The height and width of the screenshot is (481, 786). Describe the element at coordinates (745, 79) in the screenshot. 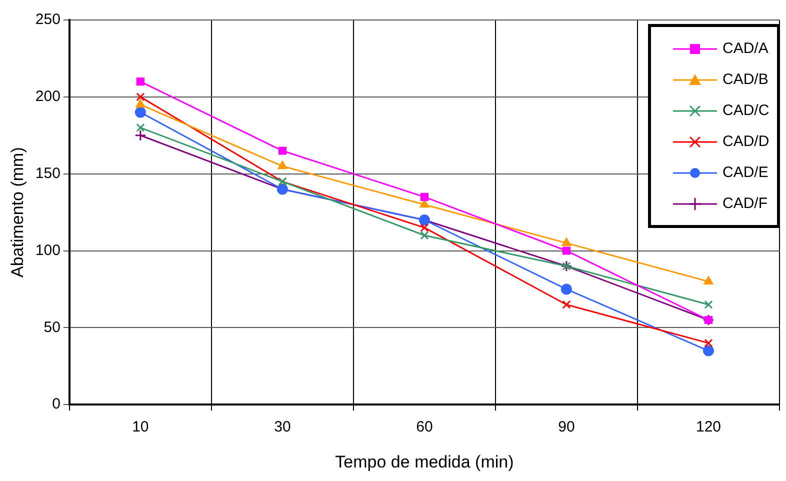

I see `legend-label: CAD/B` at that location.